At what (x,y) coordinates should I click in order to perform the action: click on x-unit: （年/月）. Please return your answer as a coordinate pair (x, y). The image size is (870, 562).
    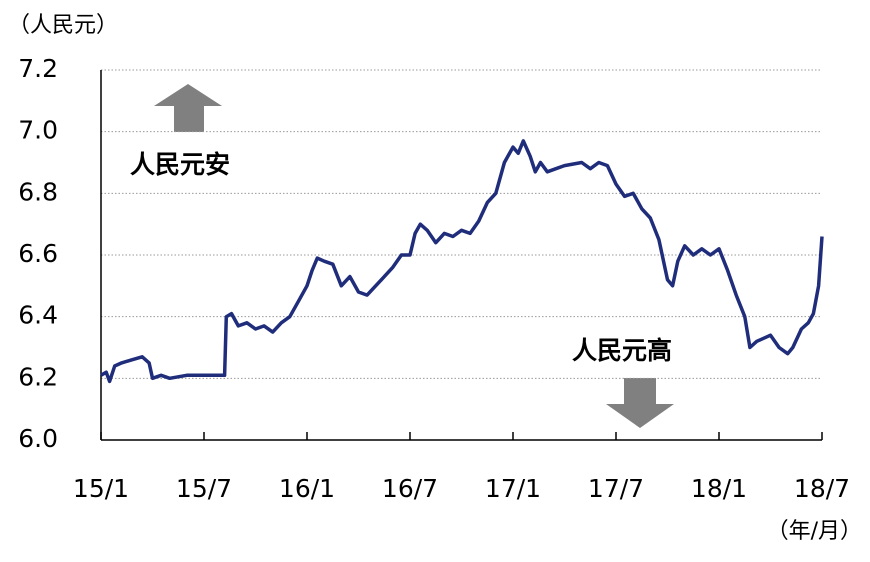
    Looking at the image, I should click on (814, 531).